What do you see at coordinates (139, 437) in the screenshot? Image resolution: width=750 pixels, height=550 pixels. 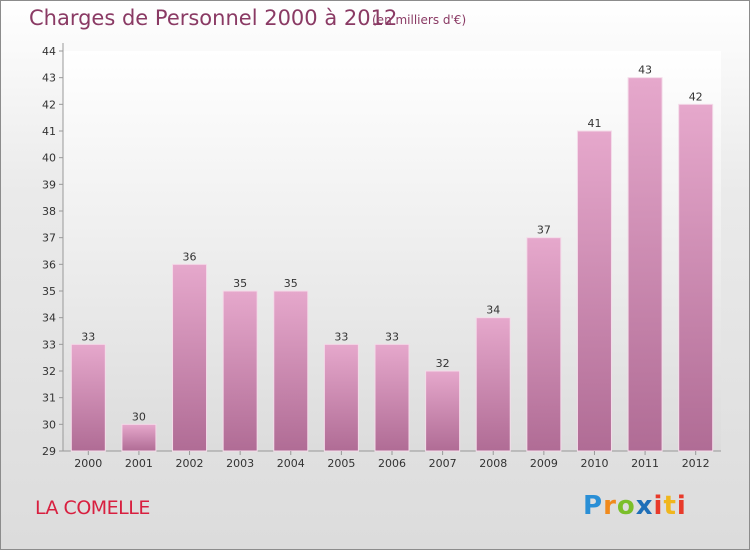 I see `bar-2001` at bounding box center [139, 437].